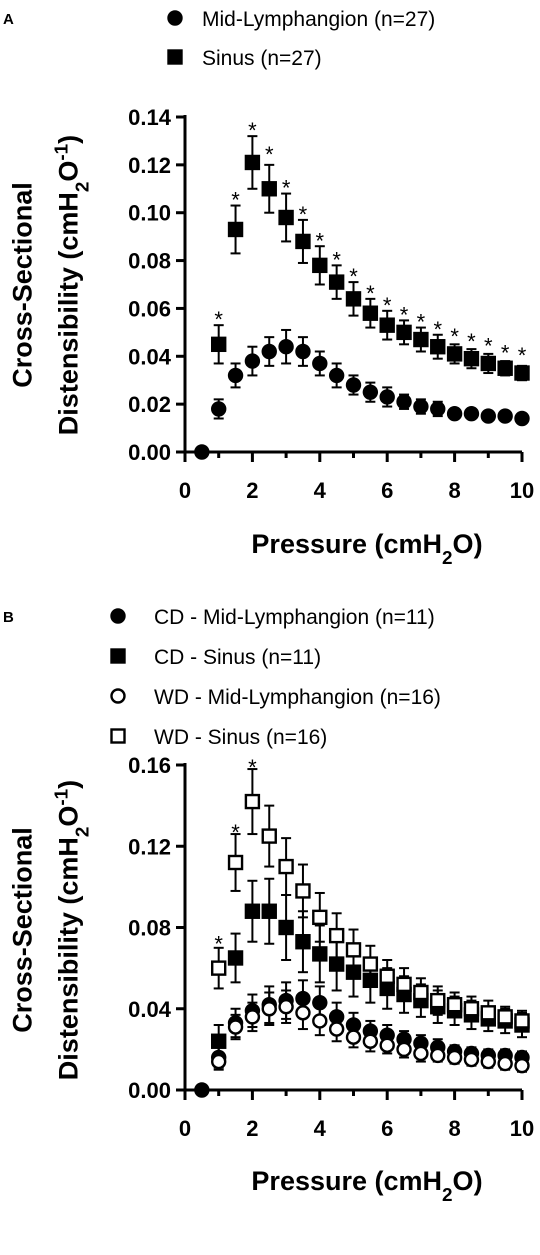 This screenshot has width=540, height=1255. What do you see at coordinates (149, 213) in the screenshot?
I see `y-tick-label: 0.10` at bounding box center [149, 213].